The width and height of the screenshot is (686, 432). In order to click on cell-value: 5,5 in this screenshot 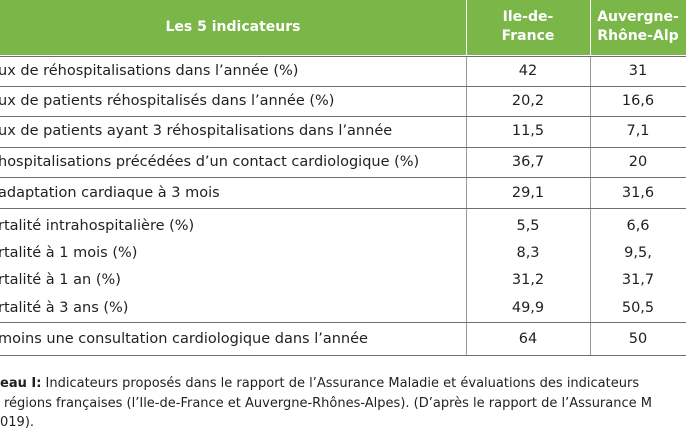, I will do `click(528, 226)`.